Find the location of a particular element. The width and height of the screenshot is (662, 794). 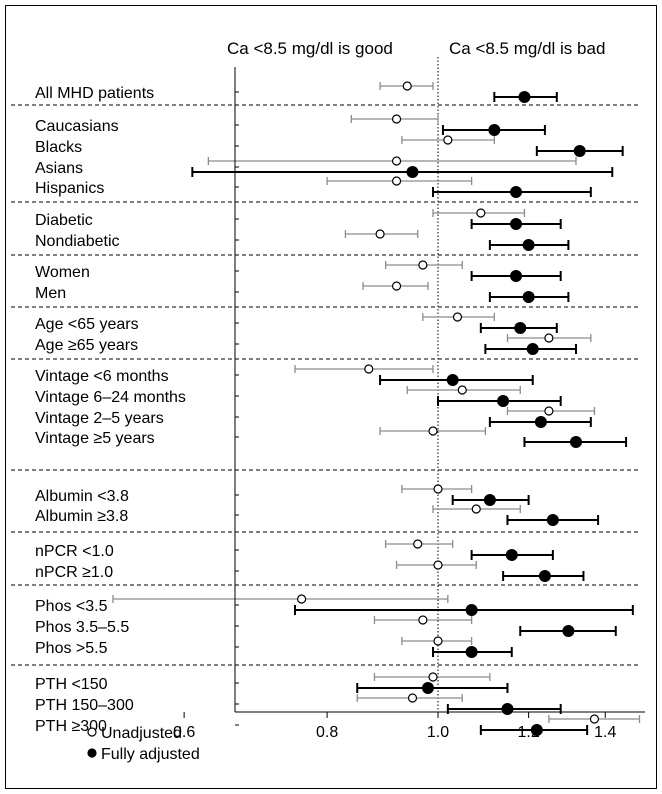

row-label: Asians is located at coordinates (59, 168).